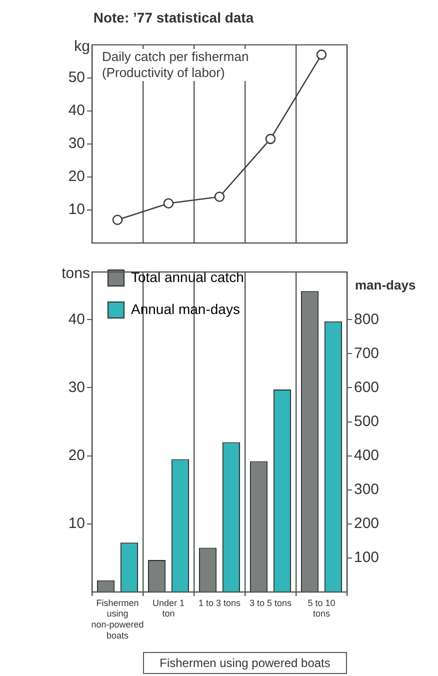 This screenshot has height=676, width=438. I want to click on chart-title: Note: ’77 statistical data, so click(173, 17).